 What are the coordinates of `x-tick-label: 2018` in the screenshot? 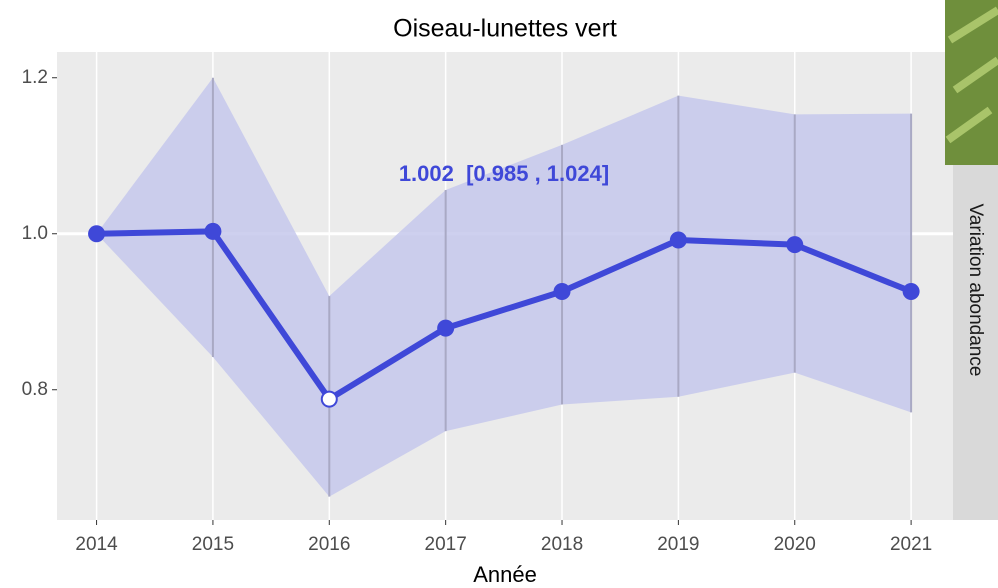 It's located at (562, 544).